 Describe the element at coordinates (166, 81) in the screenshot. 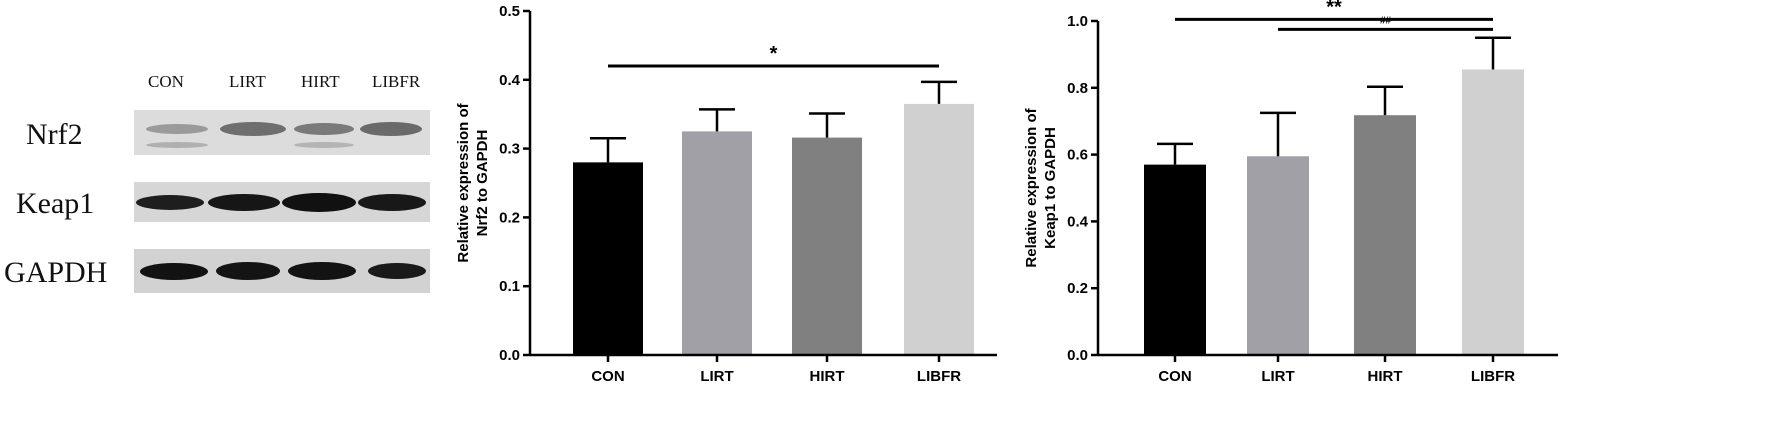

I see `lane-label-con: CON` at that location.